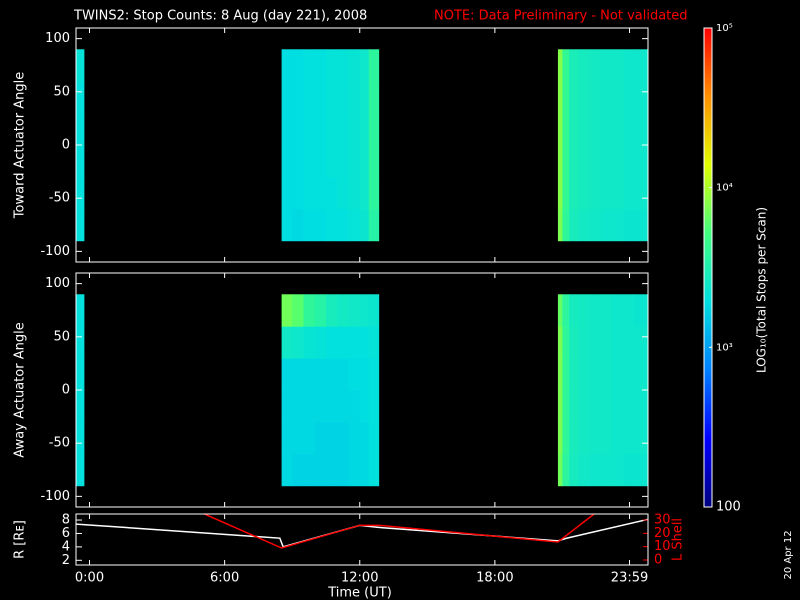  What do you see at coordinates (224, 578) in the screenshot?
I see `x-tick-label: 6:00` at bounding box center [224, 578].